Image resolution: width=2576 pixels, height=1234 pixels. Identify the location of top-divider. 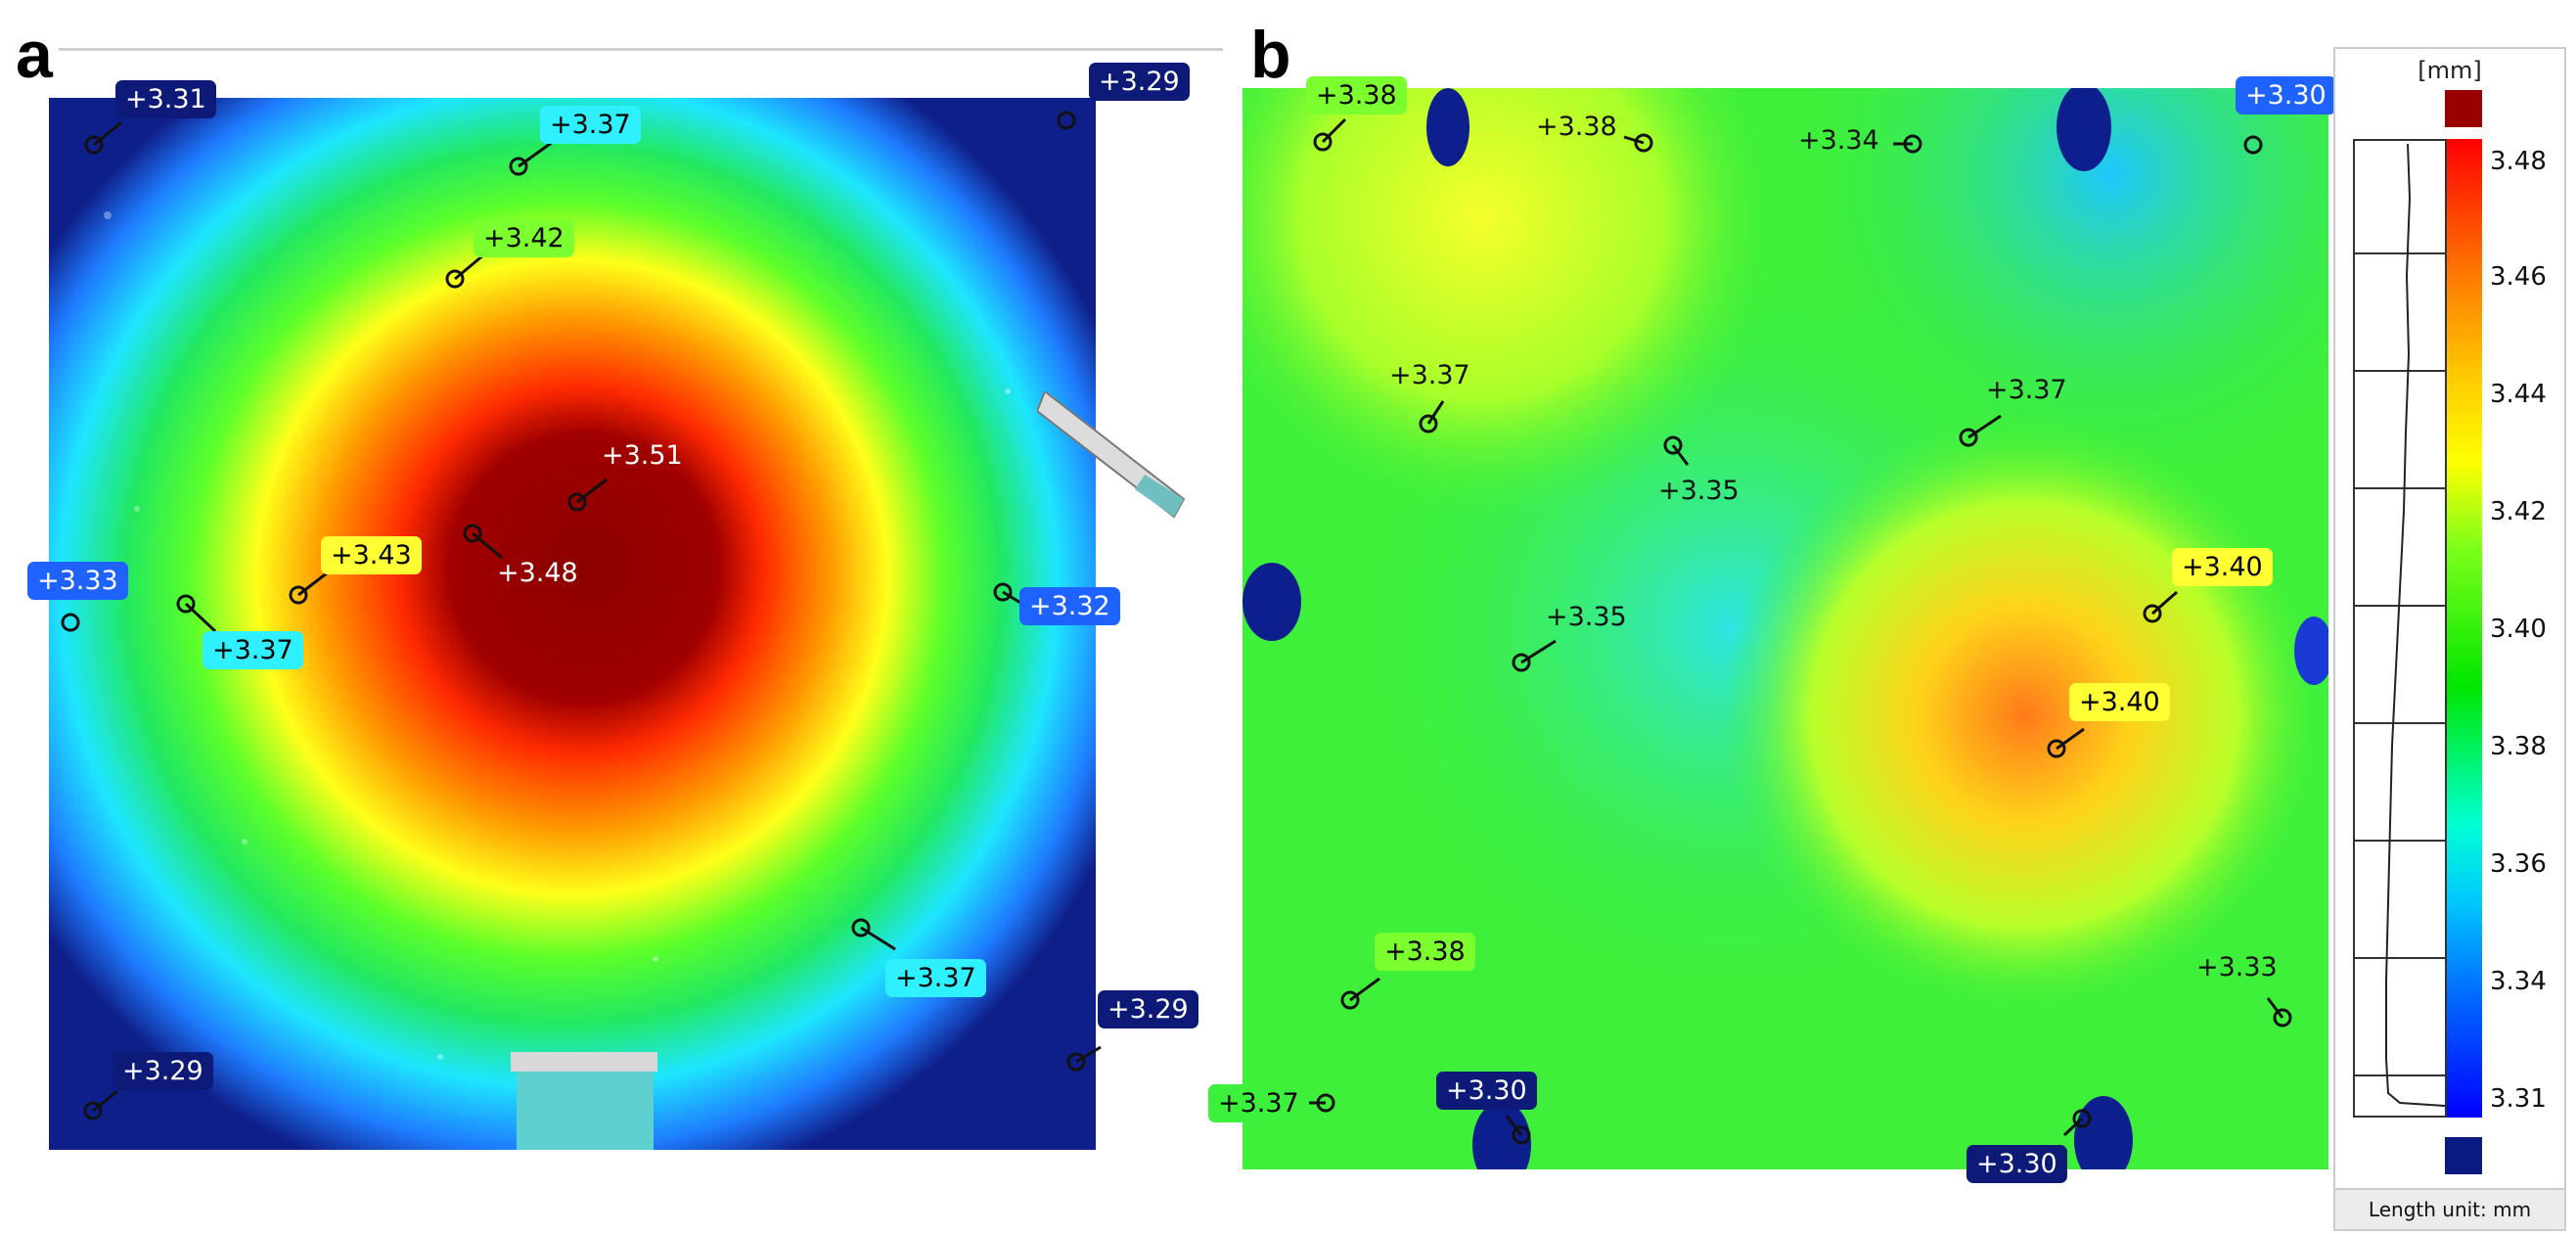
(641, 49).